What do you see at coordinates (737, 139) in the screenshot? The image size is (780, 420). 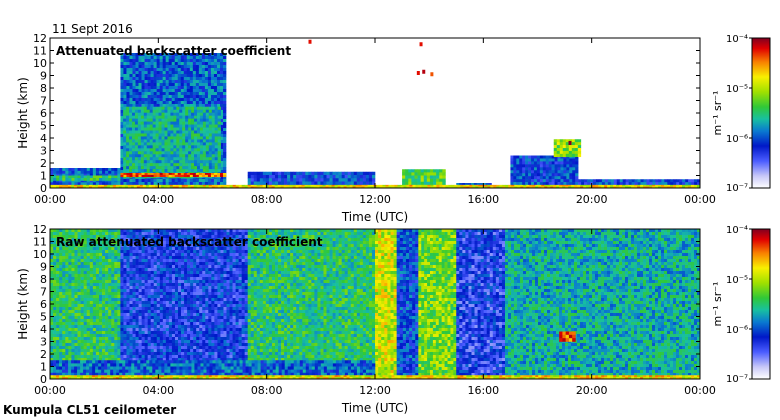 I see `colorbar-tick-label: 10⁻⁶` at bounding box center [737, 139].